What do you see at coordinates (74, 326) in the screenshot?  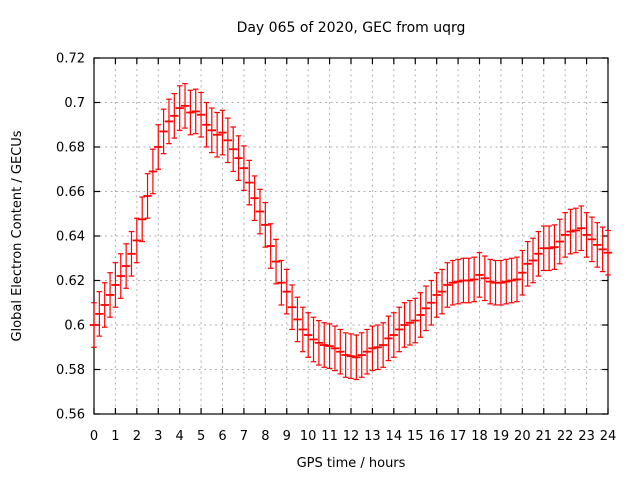 I see `svg-text: 0.6` at bounding box center [74, 326].